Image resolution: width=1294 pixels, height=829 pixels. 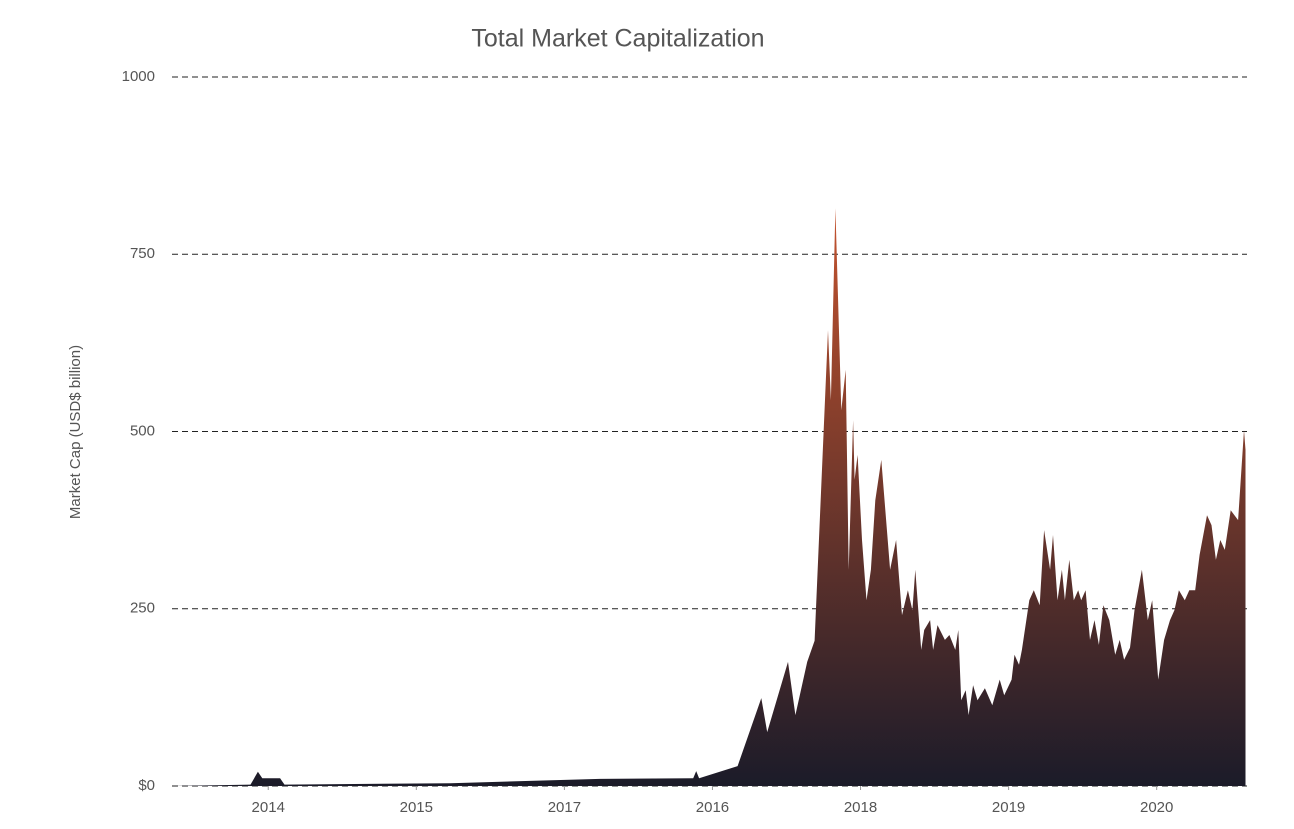 What do you see at coordinates (75, 432) in the screenshot?
I see `y-axis-label: Market Cap (USD$ billion)` at bounding box center [75, 432].